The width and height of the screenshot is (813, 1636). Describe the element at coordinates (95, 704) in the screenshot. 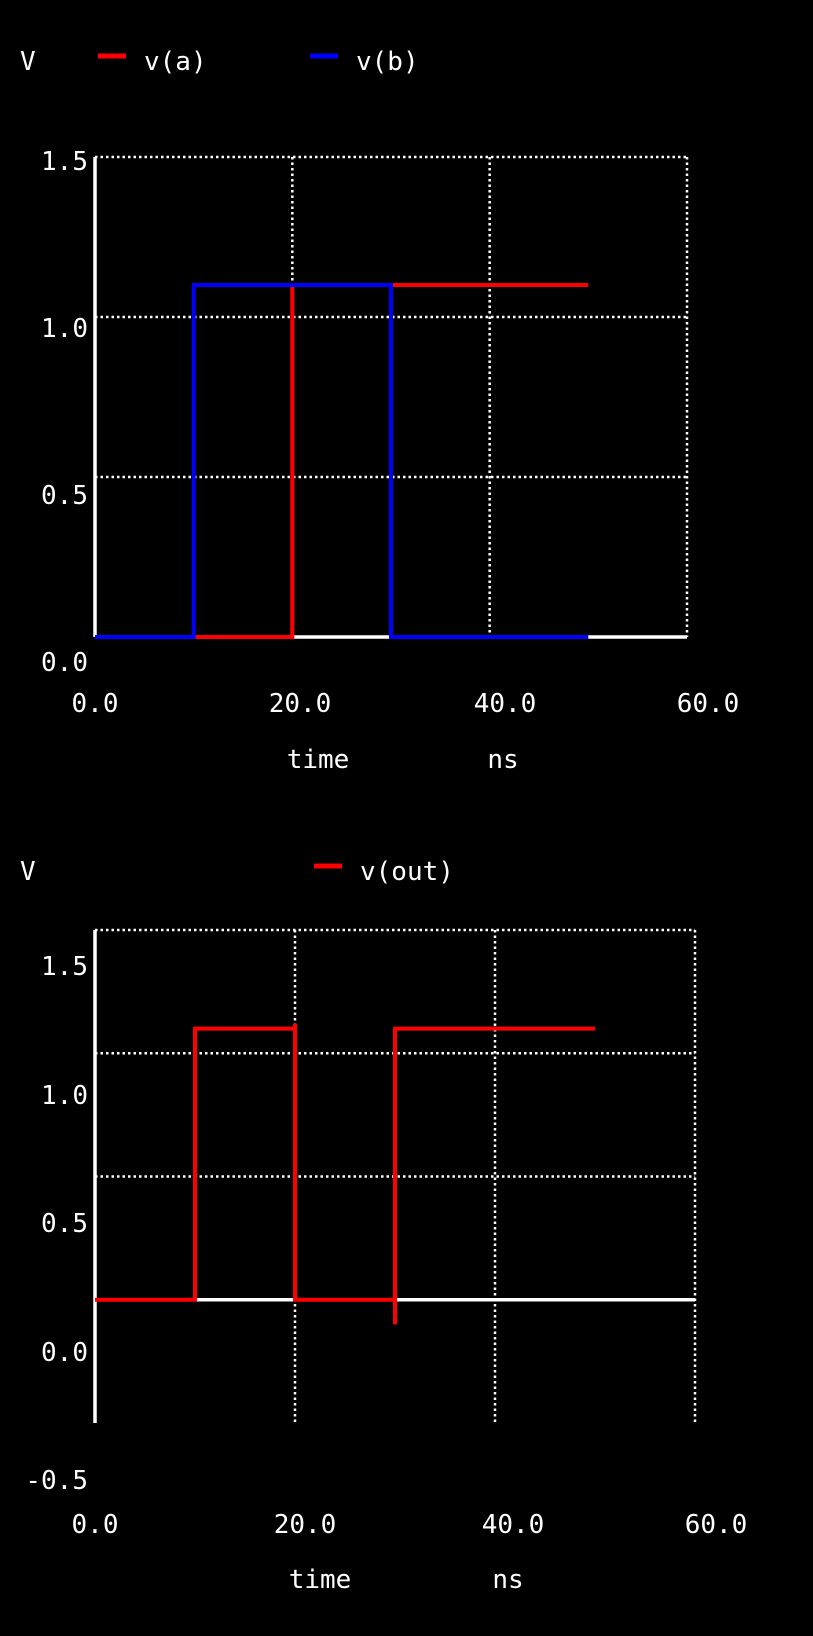

I see `chart-1-xtick-label: 0.0` at that location.